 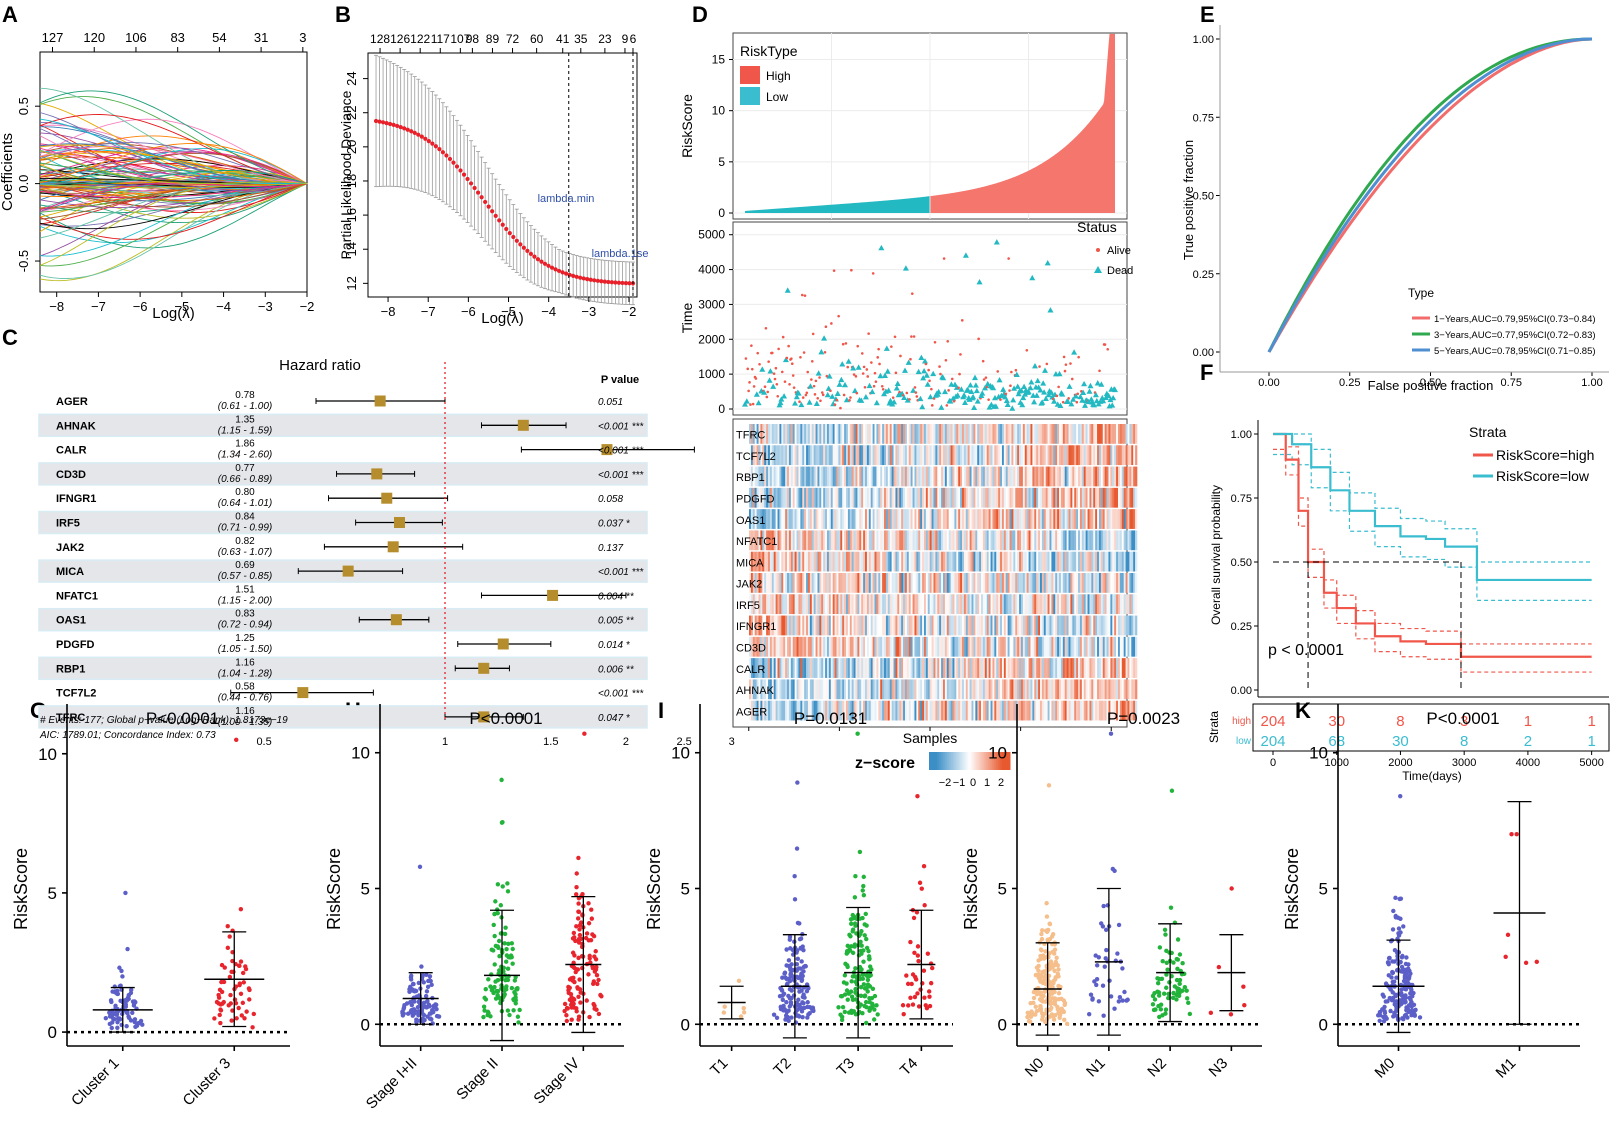 What do you see at coordinates (343, 619) in the screenshot?
I see `row-stripe` at bounding box center [343, 619].